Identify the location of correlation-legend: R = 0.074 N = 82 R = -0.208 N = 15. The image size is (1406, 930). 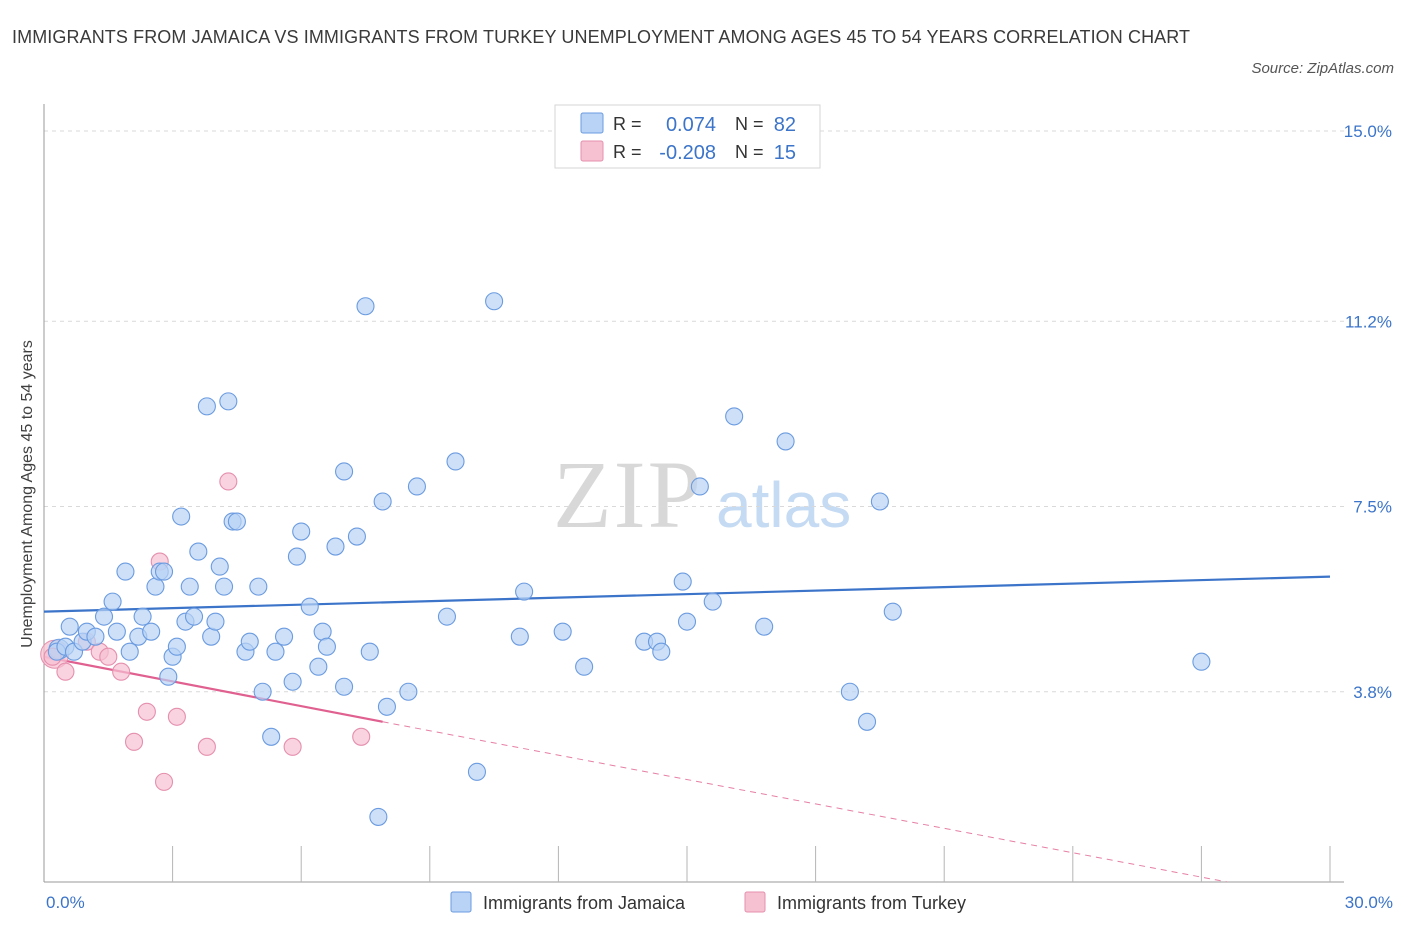
(687, 136).